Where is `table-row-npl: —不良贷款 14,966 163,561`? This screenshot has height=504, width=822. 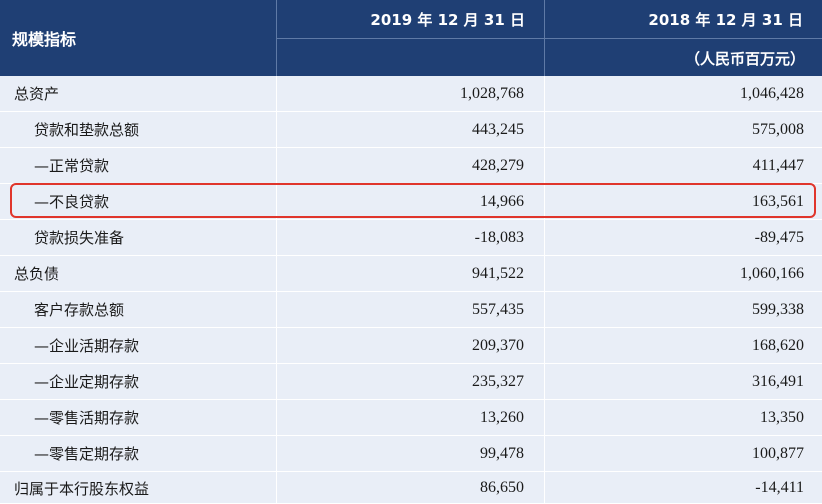 table-row-npl: —不良贷款 14,966 163,561 is located at coordinates (411, 202).